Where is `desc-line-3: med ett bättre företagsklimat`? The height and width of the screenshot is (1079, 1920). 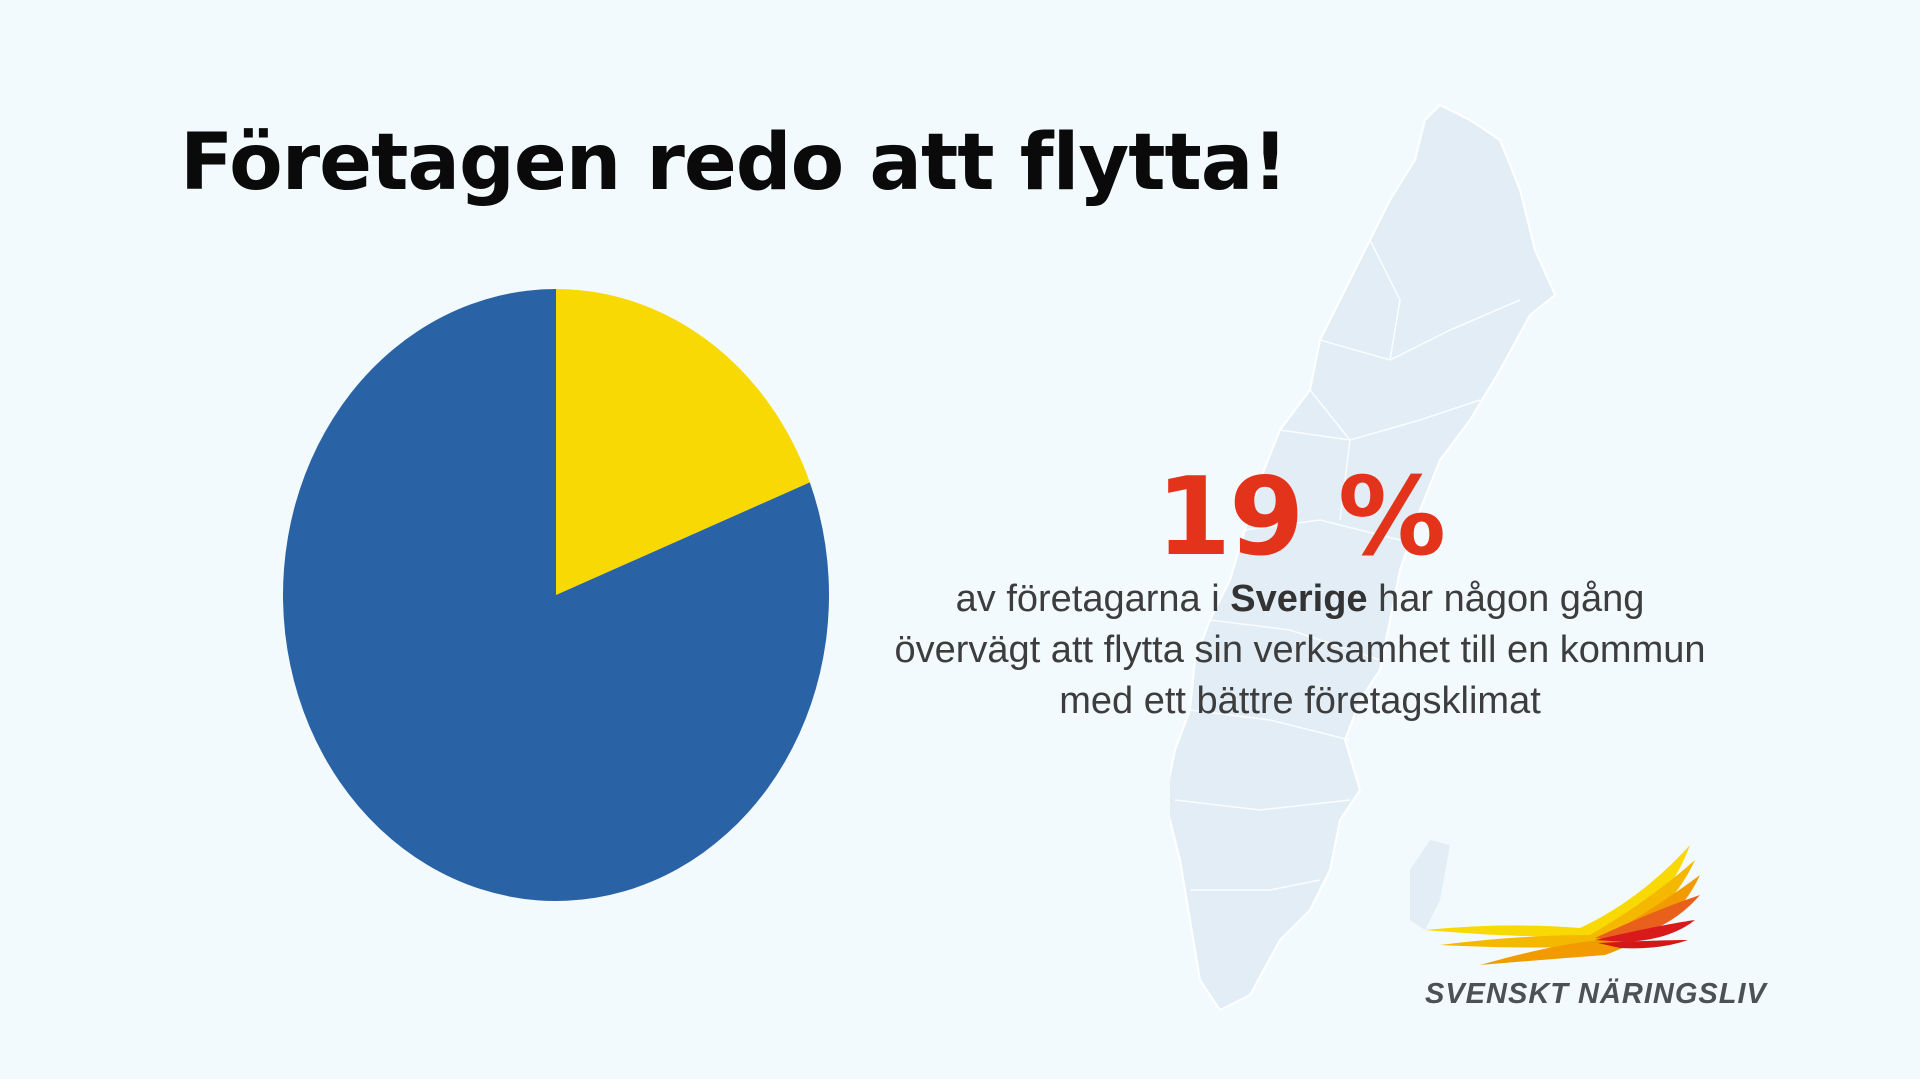 desc-line-3: med ett bättre företagsklimat is located at coordinates (1300, 701).